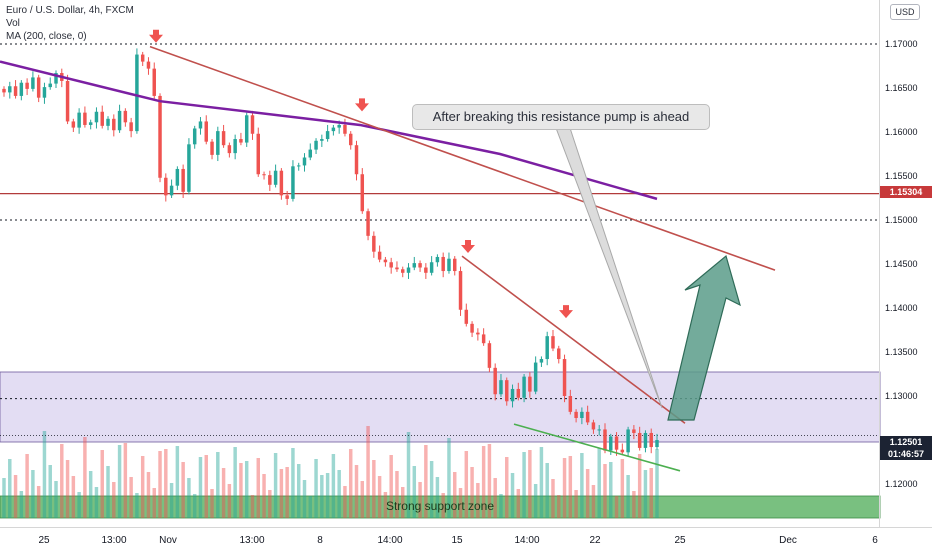 This screenshot has width=932, height=550. I want to click on time-axis: 25 13:00 Nov 13:00 8 14:00 15 14:00 22 25 Dec 6, so click(458, 540).